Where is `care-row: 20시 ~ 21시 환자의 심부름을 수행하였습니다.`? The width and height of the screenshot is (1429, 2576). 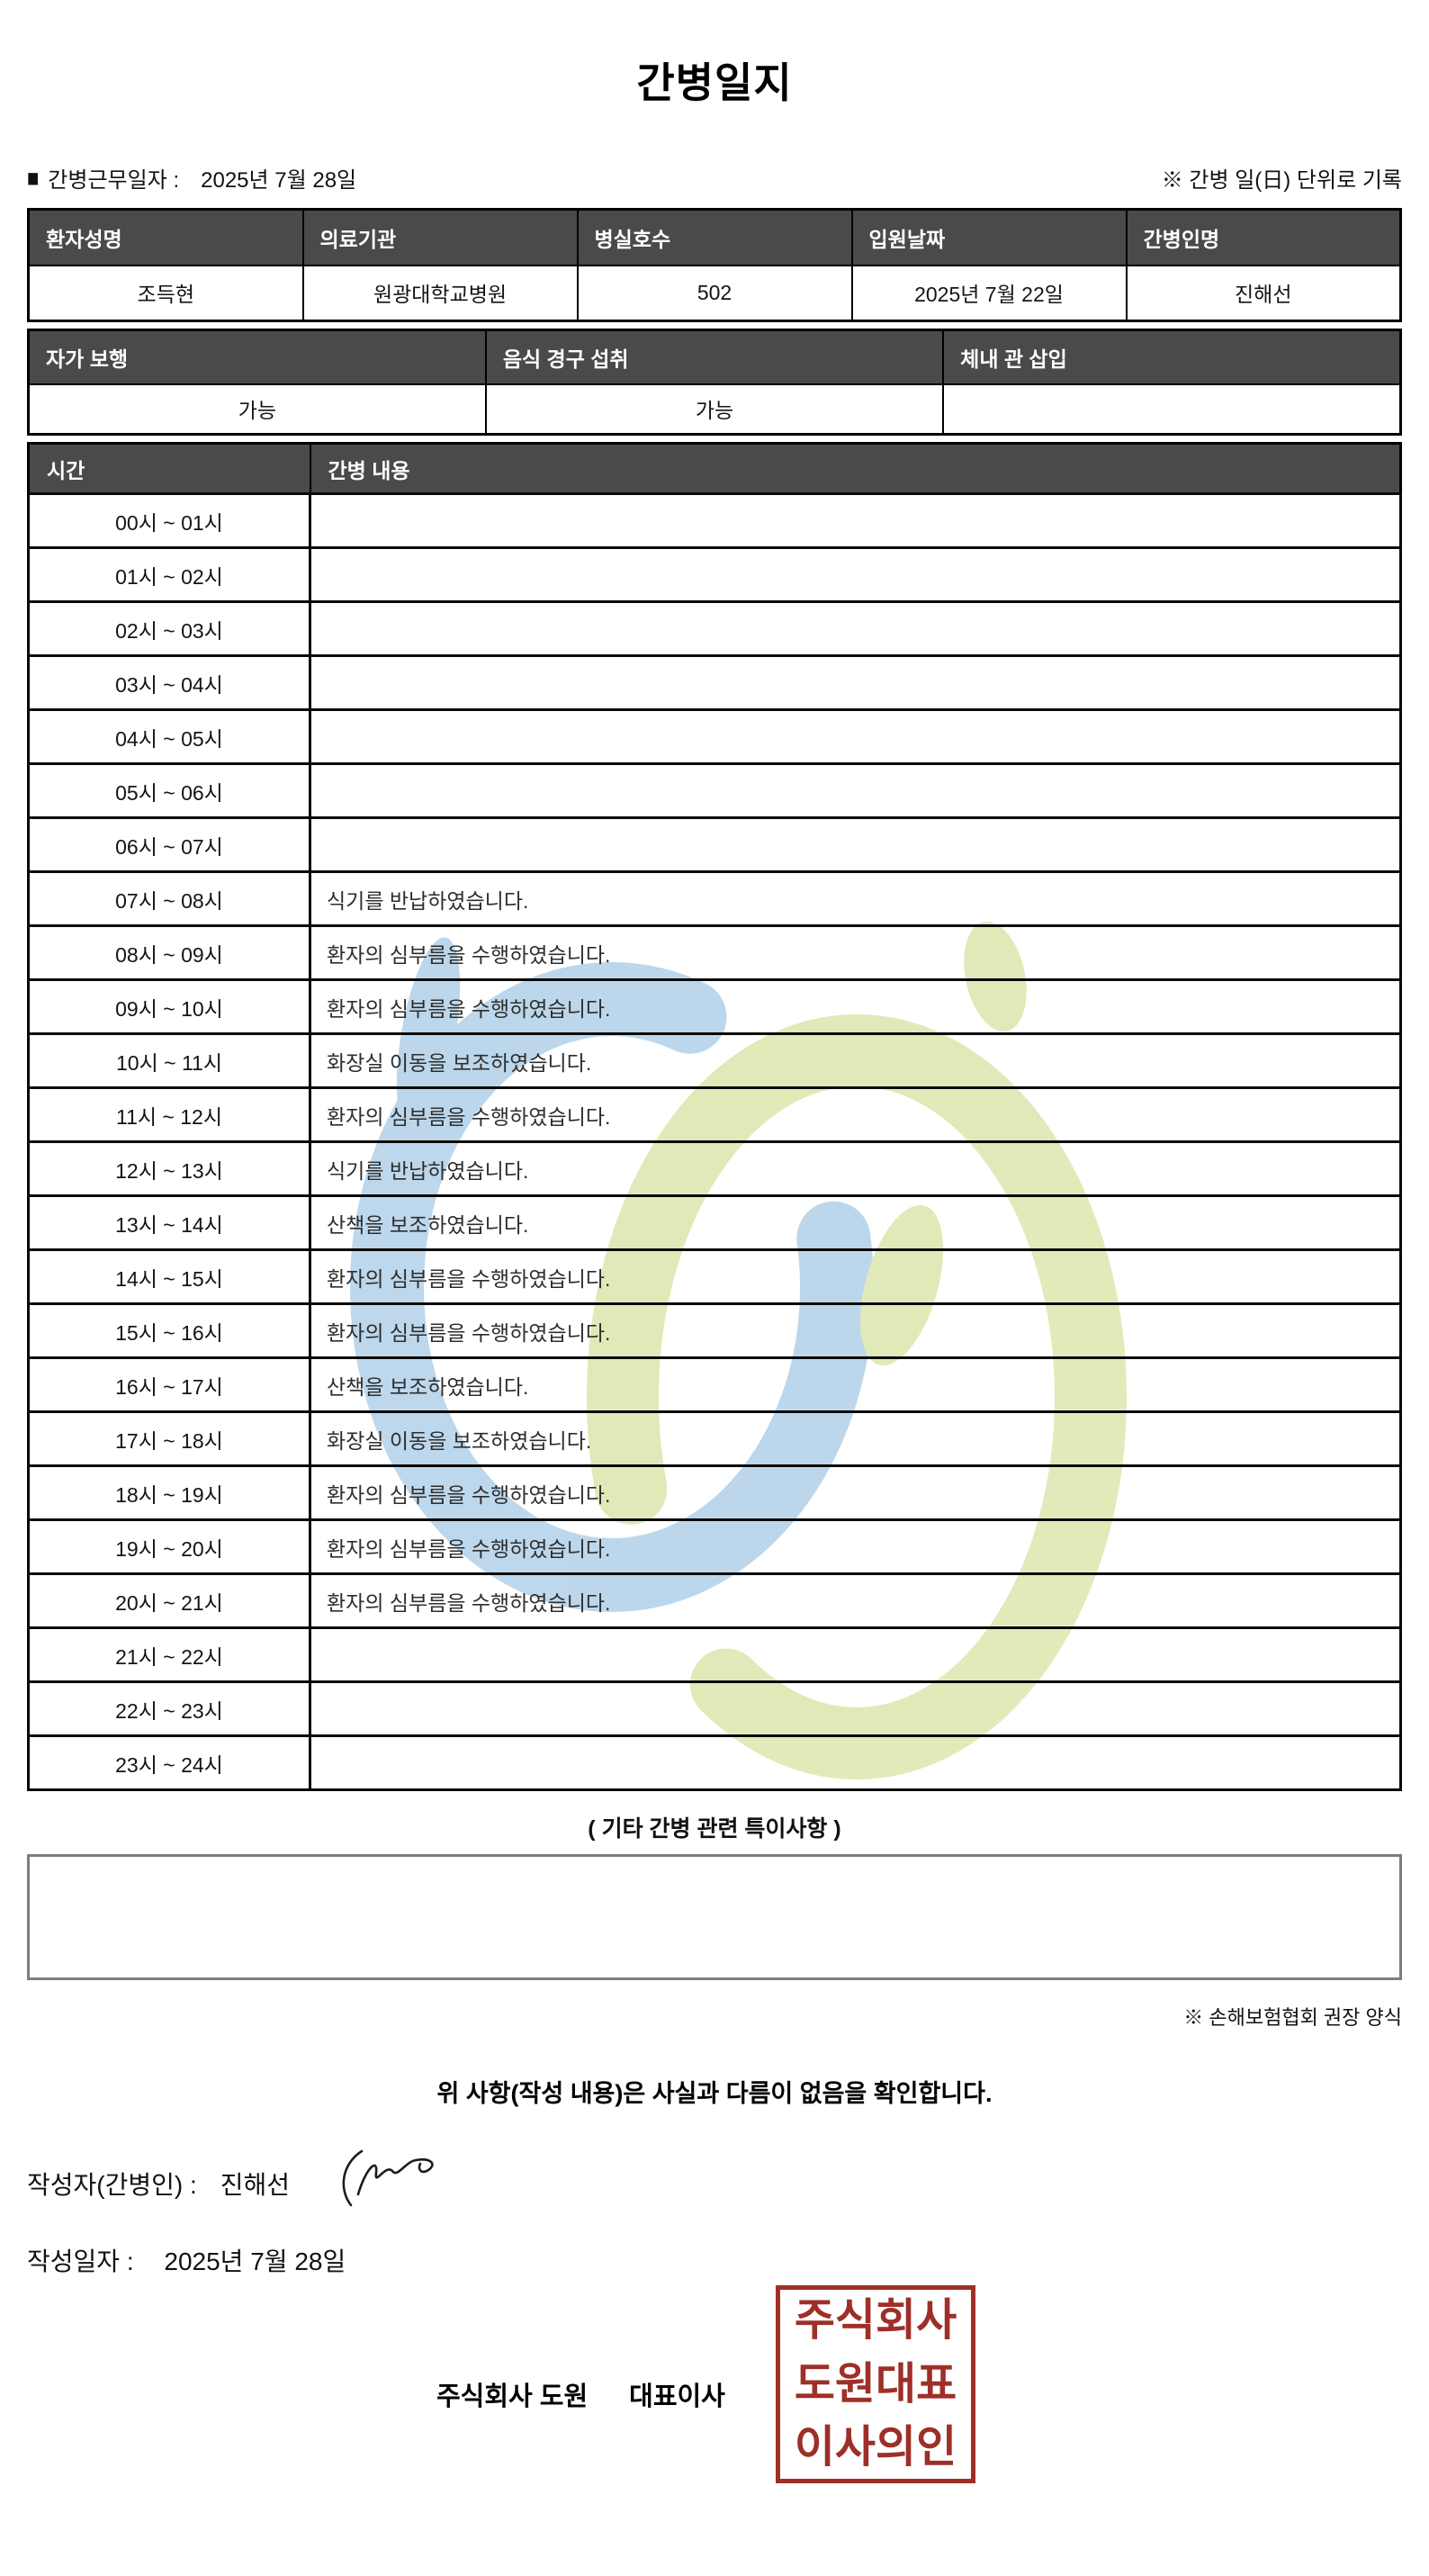
care-row: 20시 ~ 21시 환자의 심부름을 수행하였습니다. is located at coordinates (714, 1600).